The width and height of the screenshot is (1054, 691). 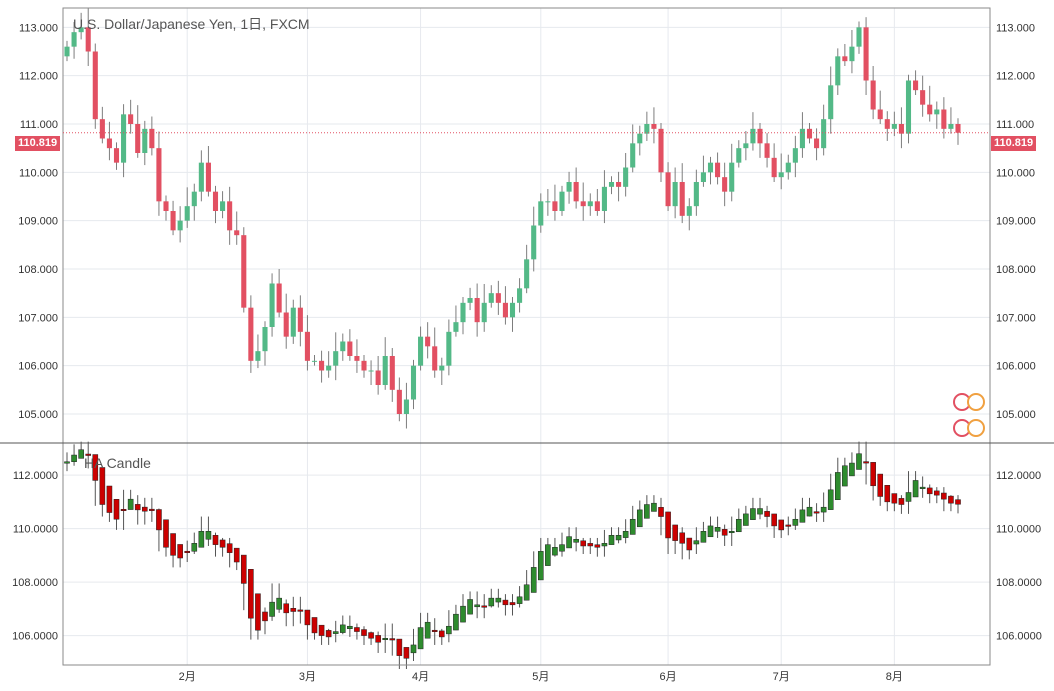 I want to click on y-tick-label-right: 111.000, so click(x=1015, y=125).